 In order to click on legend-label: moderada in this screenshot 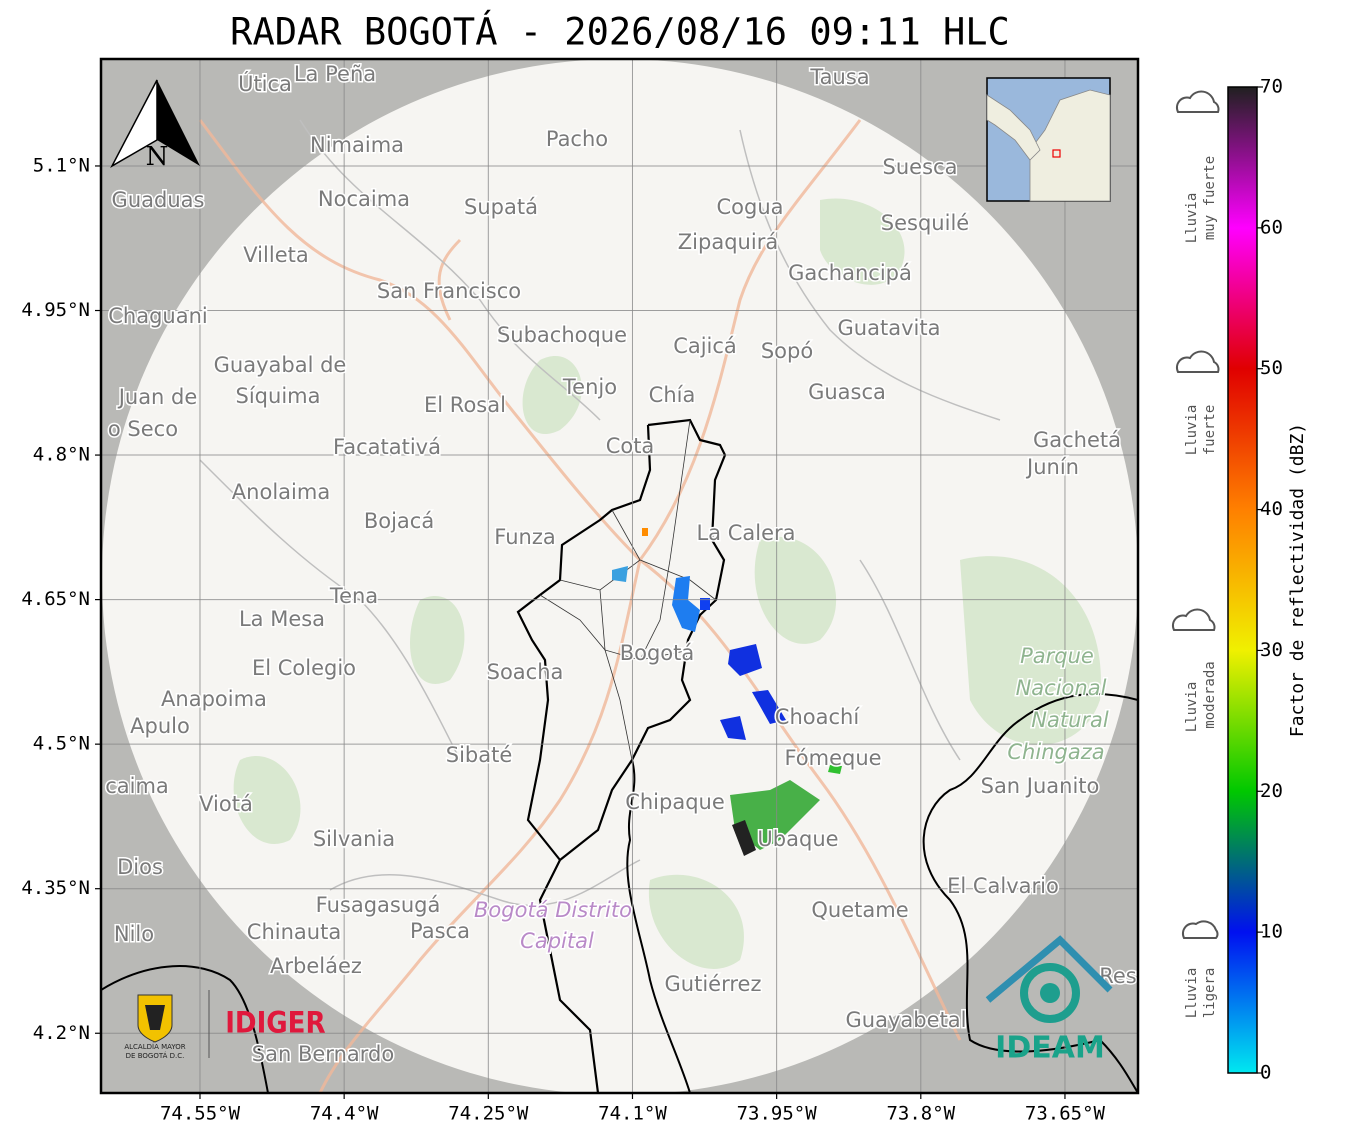, I will do `click(1210, 694)`.